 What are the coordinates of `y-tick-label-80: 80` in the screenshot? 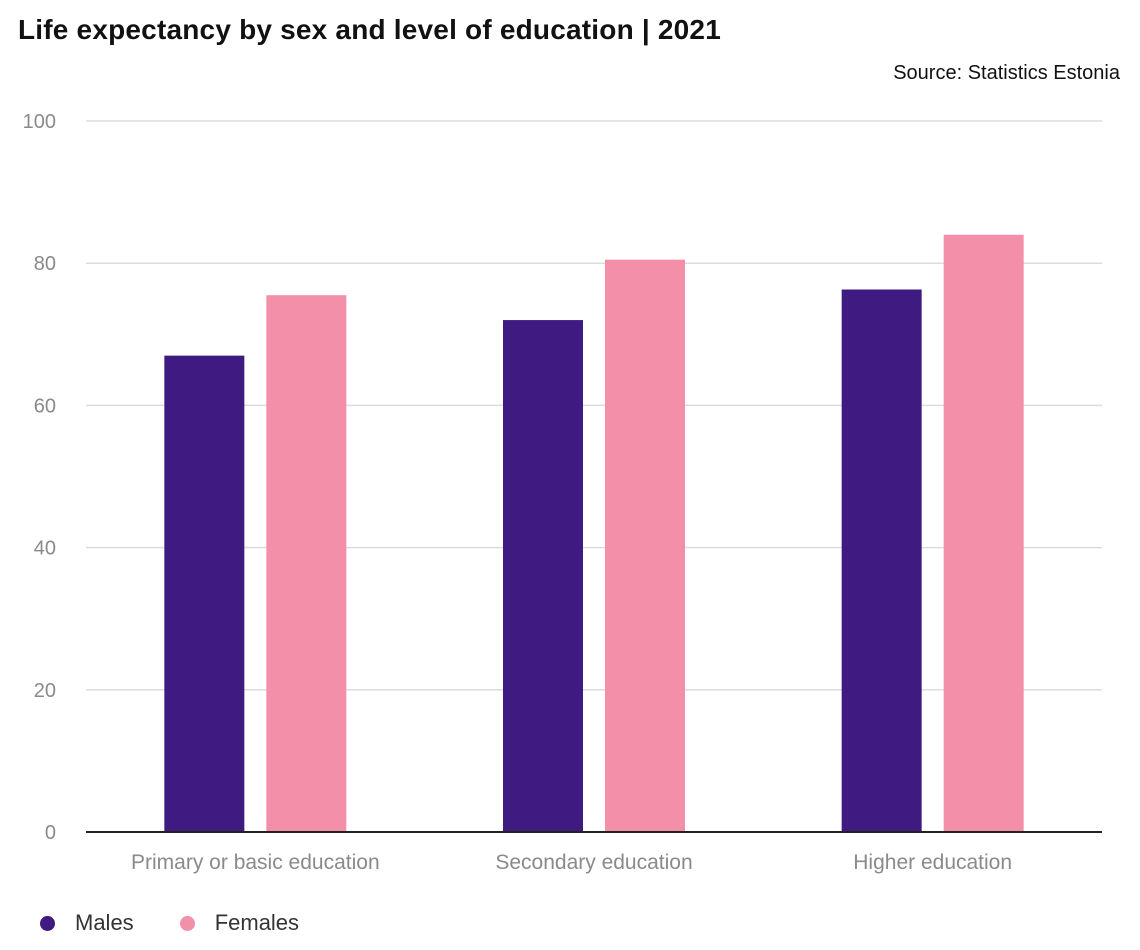 It's located at (45, 264).